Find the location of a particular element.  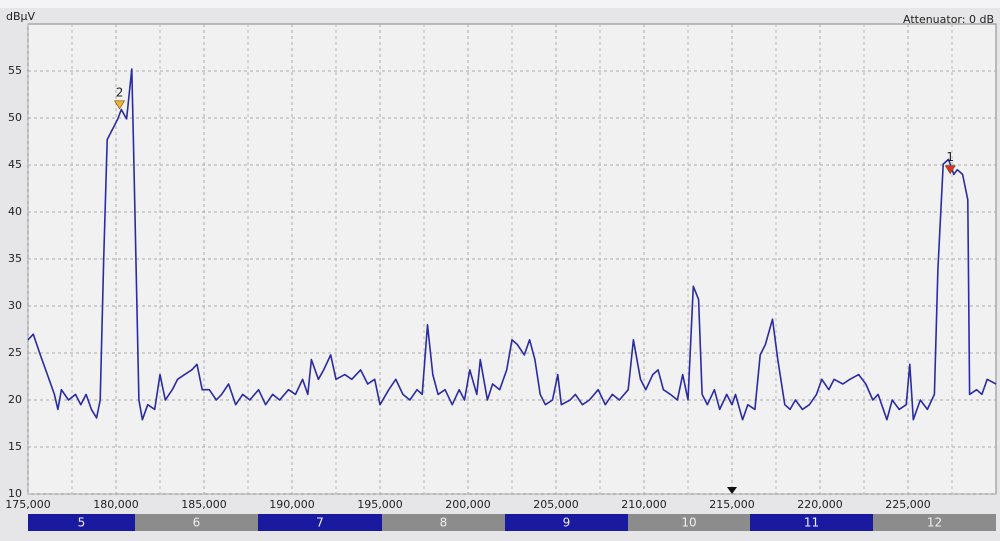

x-tick-label: 180,000 is located at coordinates (116, 504).